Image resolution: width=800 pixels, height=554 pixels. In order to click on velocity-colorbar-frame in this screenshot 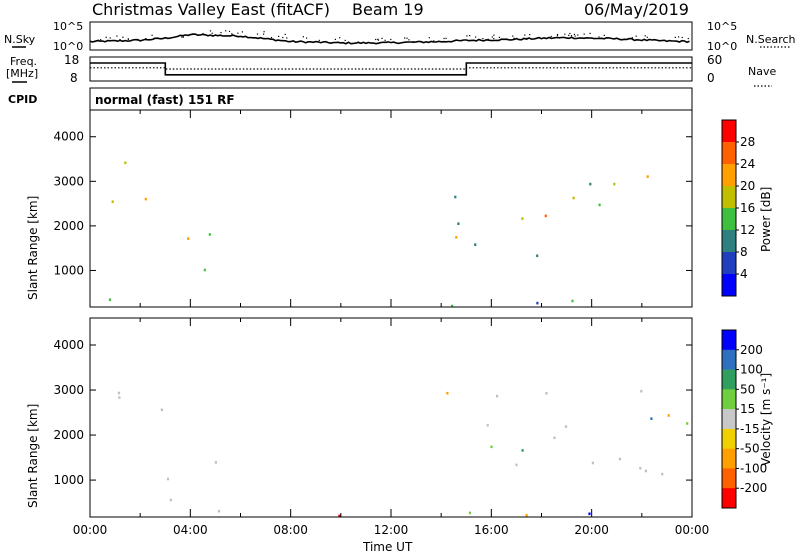, I will do `click(729, 419)`.